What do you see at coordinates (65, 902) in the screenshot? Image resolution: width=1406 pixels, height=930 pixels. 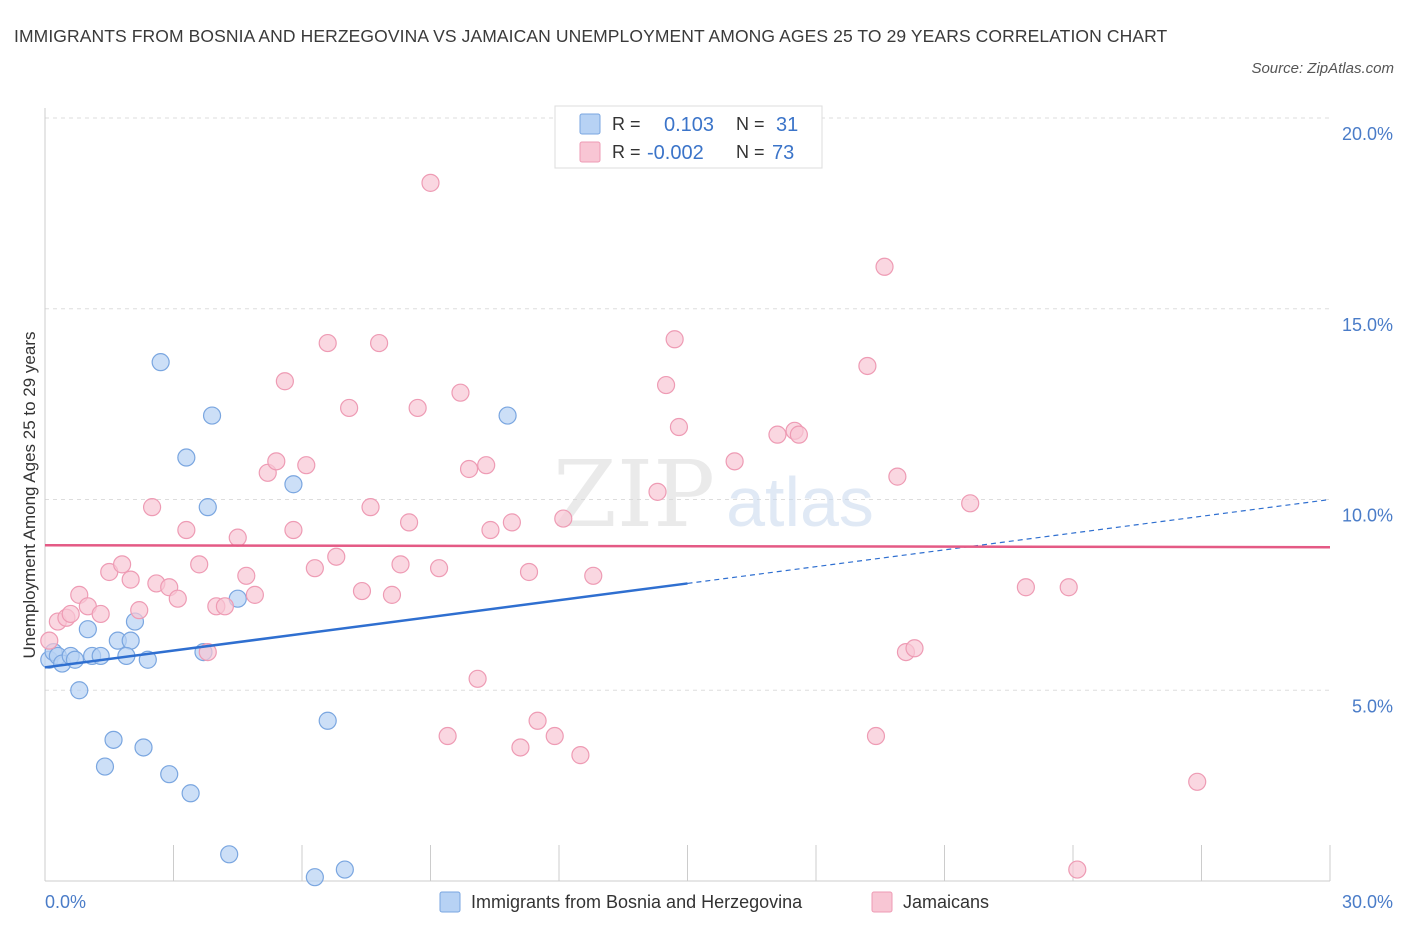 I see `x-tick-label: 0.0%` at bounding box center [65, 902].